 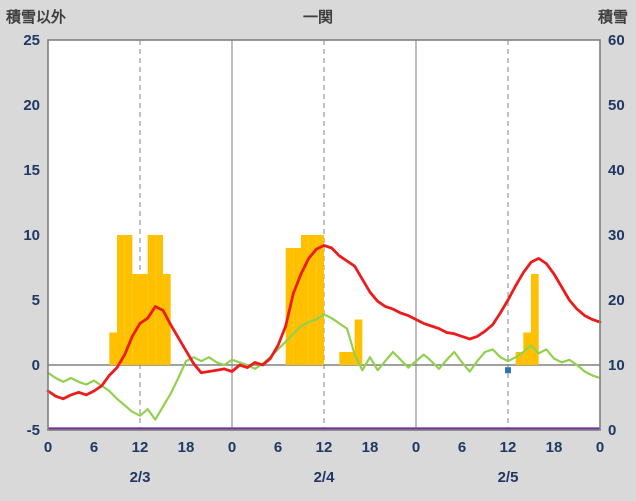 I want to click on y-right-tick-label: 30, so click(x=616, y=235).